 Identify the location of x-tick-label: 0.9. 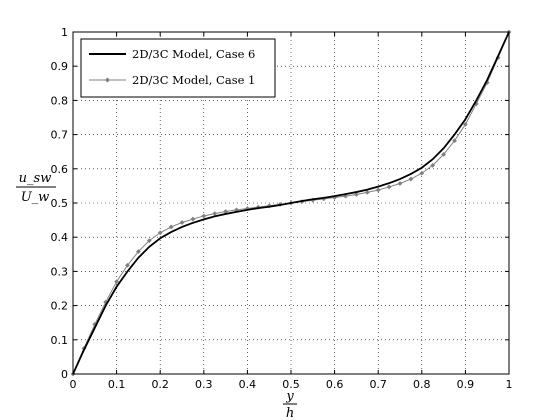
(466, 384).